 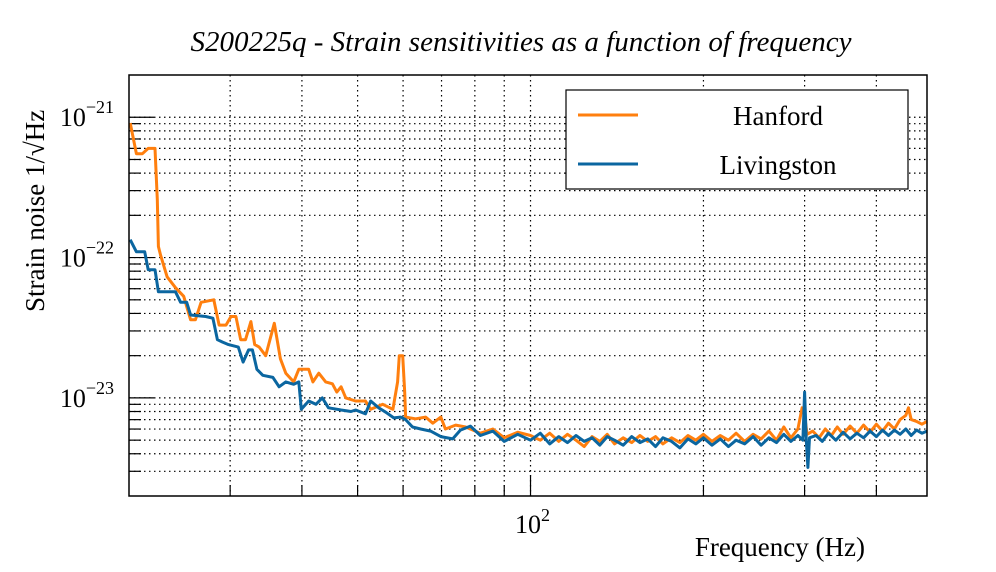 I want to click on y-tick-label: 10−21, so click(x=87, y=114).